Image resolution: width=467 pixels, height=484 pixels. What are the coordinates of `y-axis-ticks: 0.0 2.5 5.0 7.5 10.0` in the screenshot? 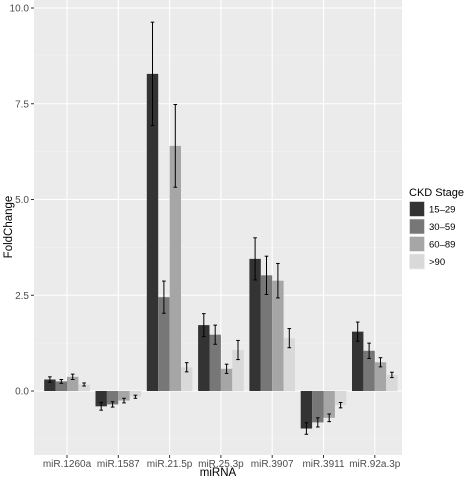 It's located at (22, 201).